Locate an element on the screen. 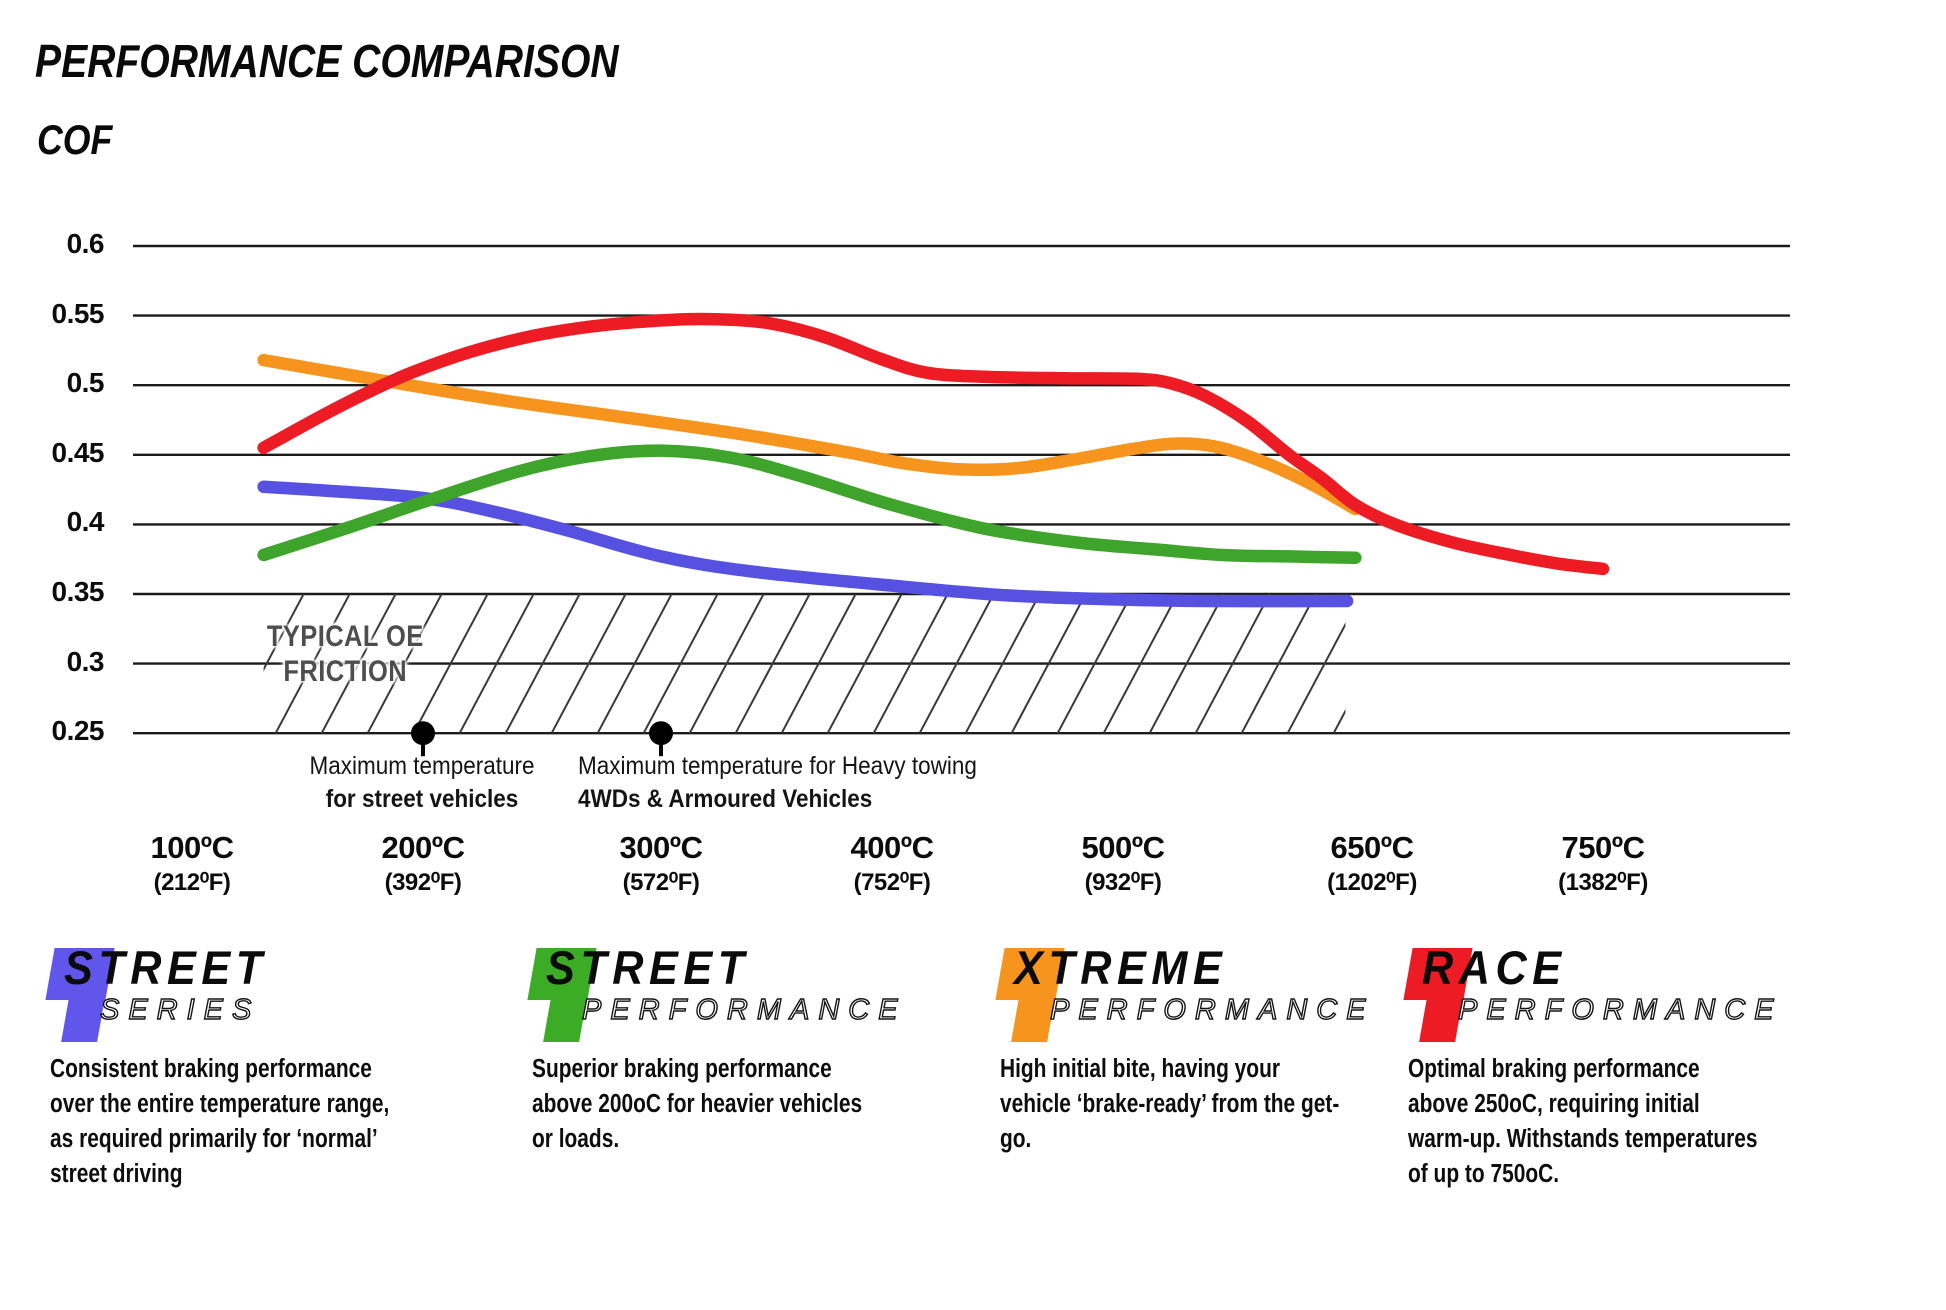 This screenshot has height=1310, width=1946. street-performance-word: STREET is located at coordinates (648, 967).